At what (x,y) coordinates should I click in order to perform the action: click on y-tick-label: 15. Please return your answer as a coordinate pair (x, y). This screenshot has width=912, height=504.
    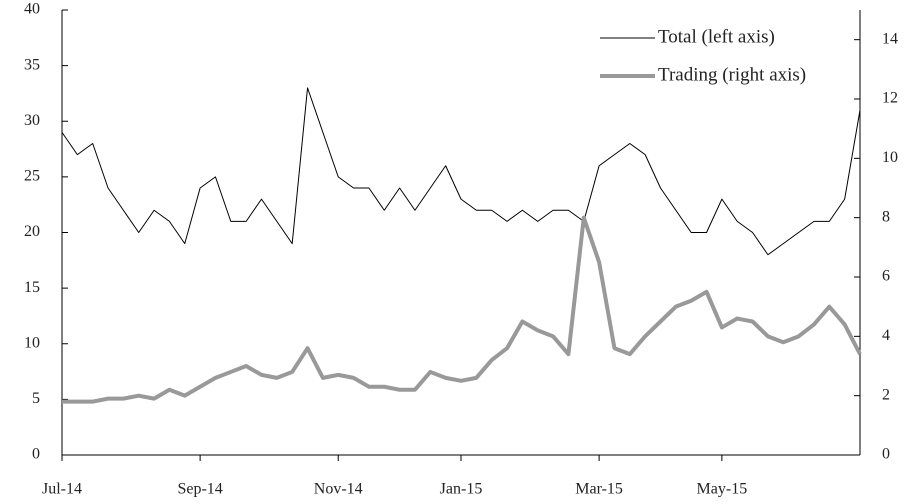
    Looking at the image, I should click on (32, 287).